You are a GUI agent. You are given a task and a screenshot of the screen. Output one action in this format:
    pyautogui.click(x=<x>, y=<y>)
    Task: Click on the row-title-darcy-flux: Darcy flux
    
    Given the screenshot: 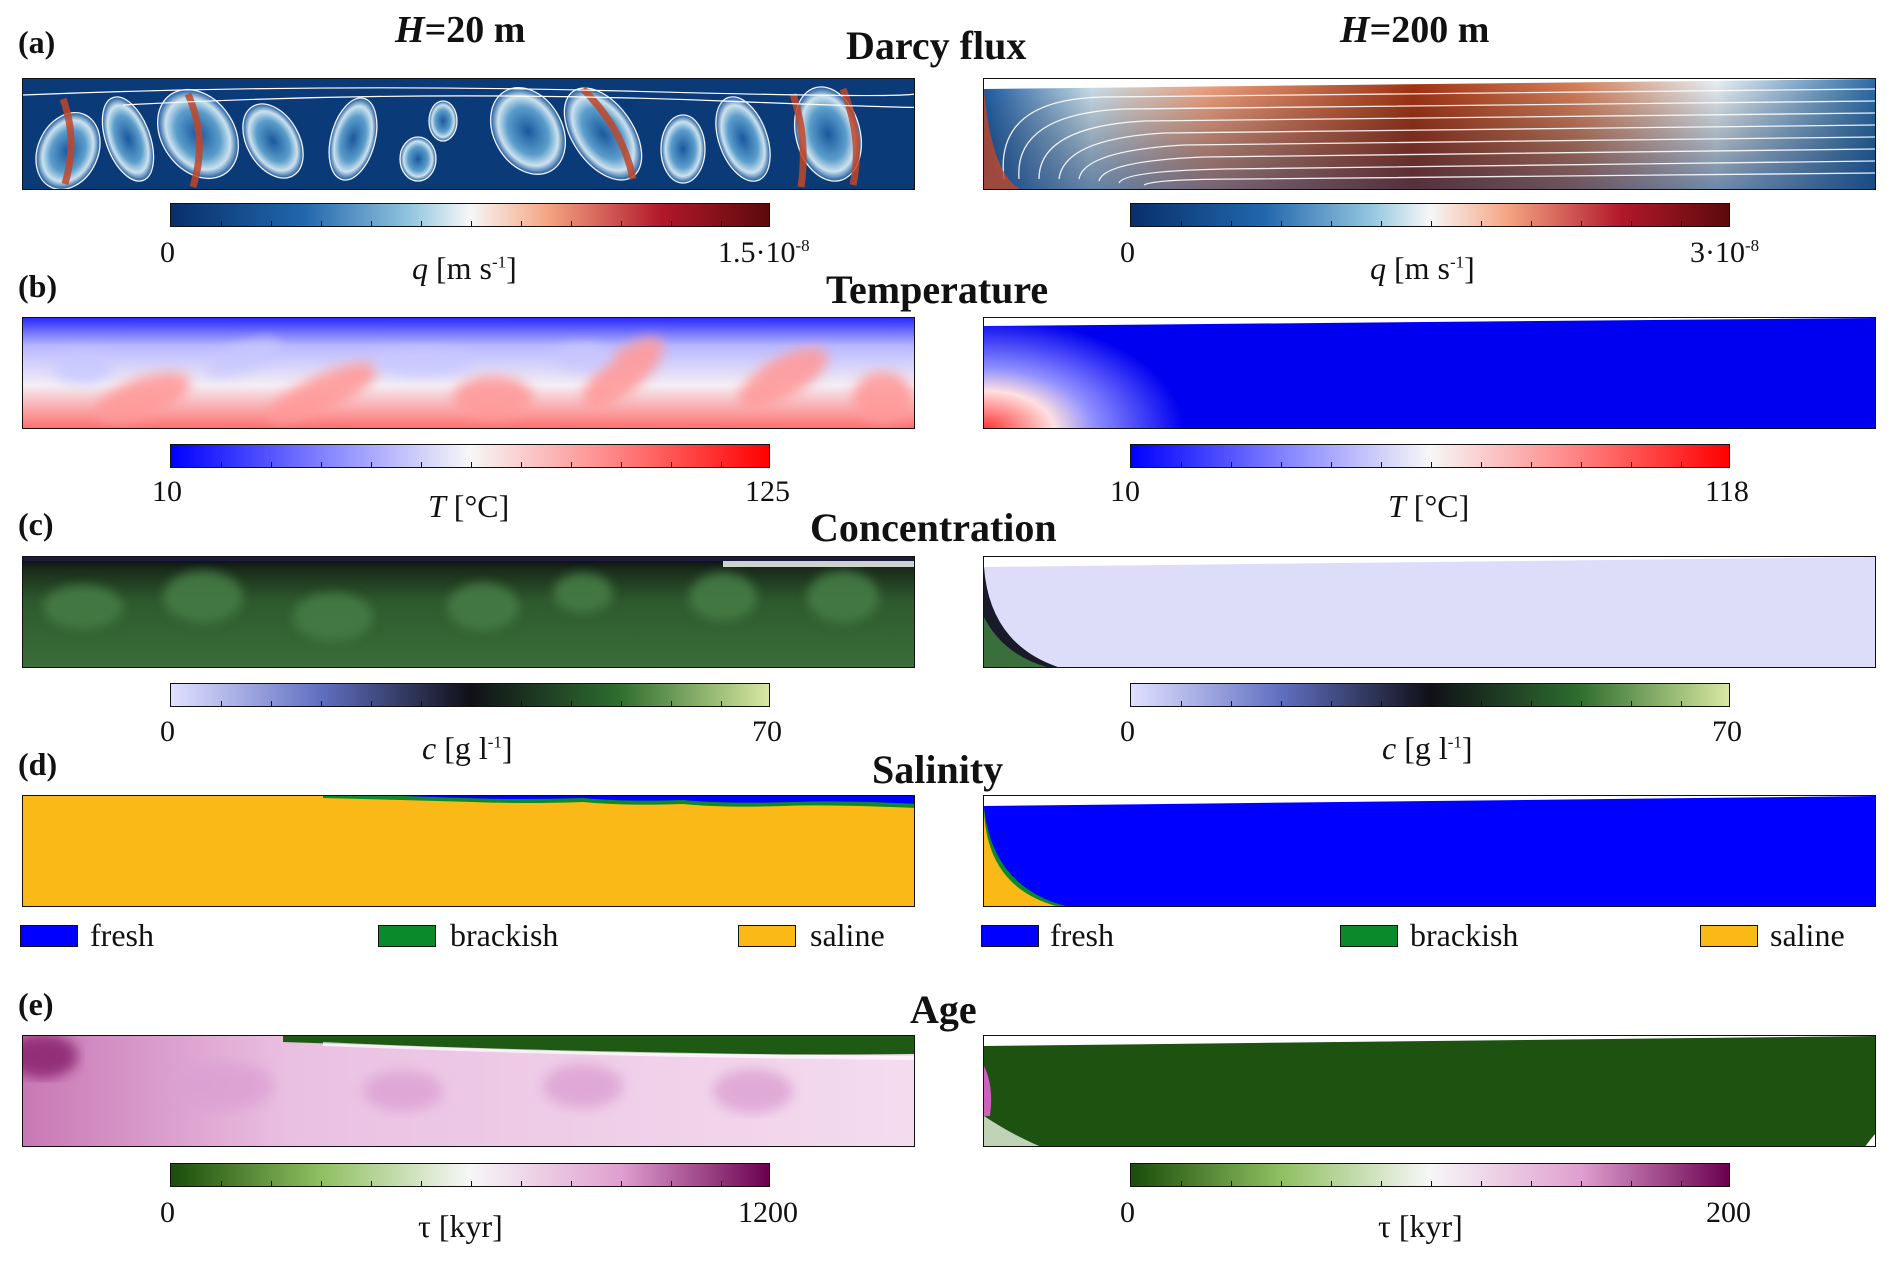 What is the action you would take?
    pyautogui.click(x=936, y=45)
    